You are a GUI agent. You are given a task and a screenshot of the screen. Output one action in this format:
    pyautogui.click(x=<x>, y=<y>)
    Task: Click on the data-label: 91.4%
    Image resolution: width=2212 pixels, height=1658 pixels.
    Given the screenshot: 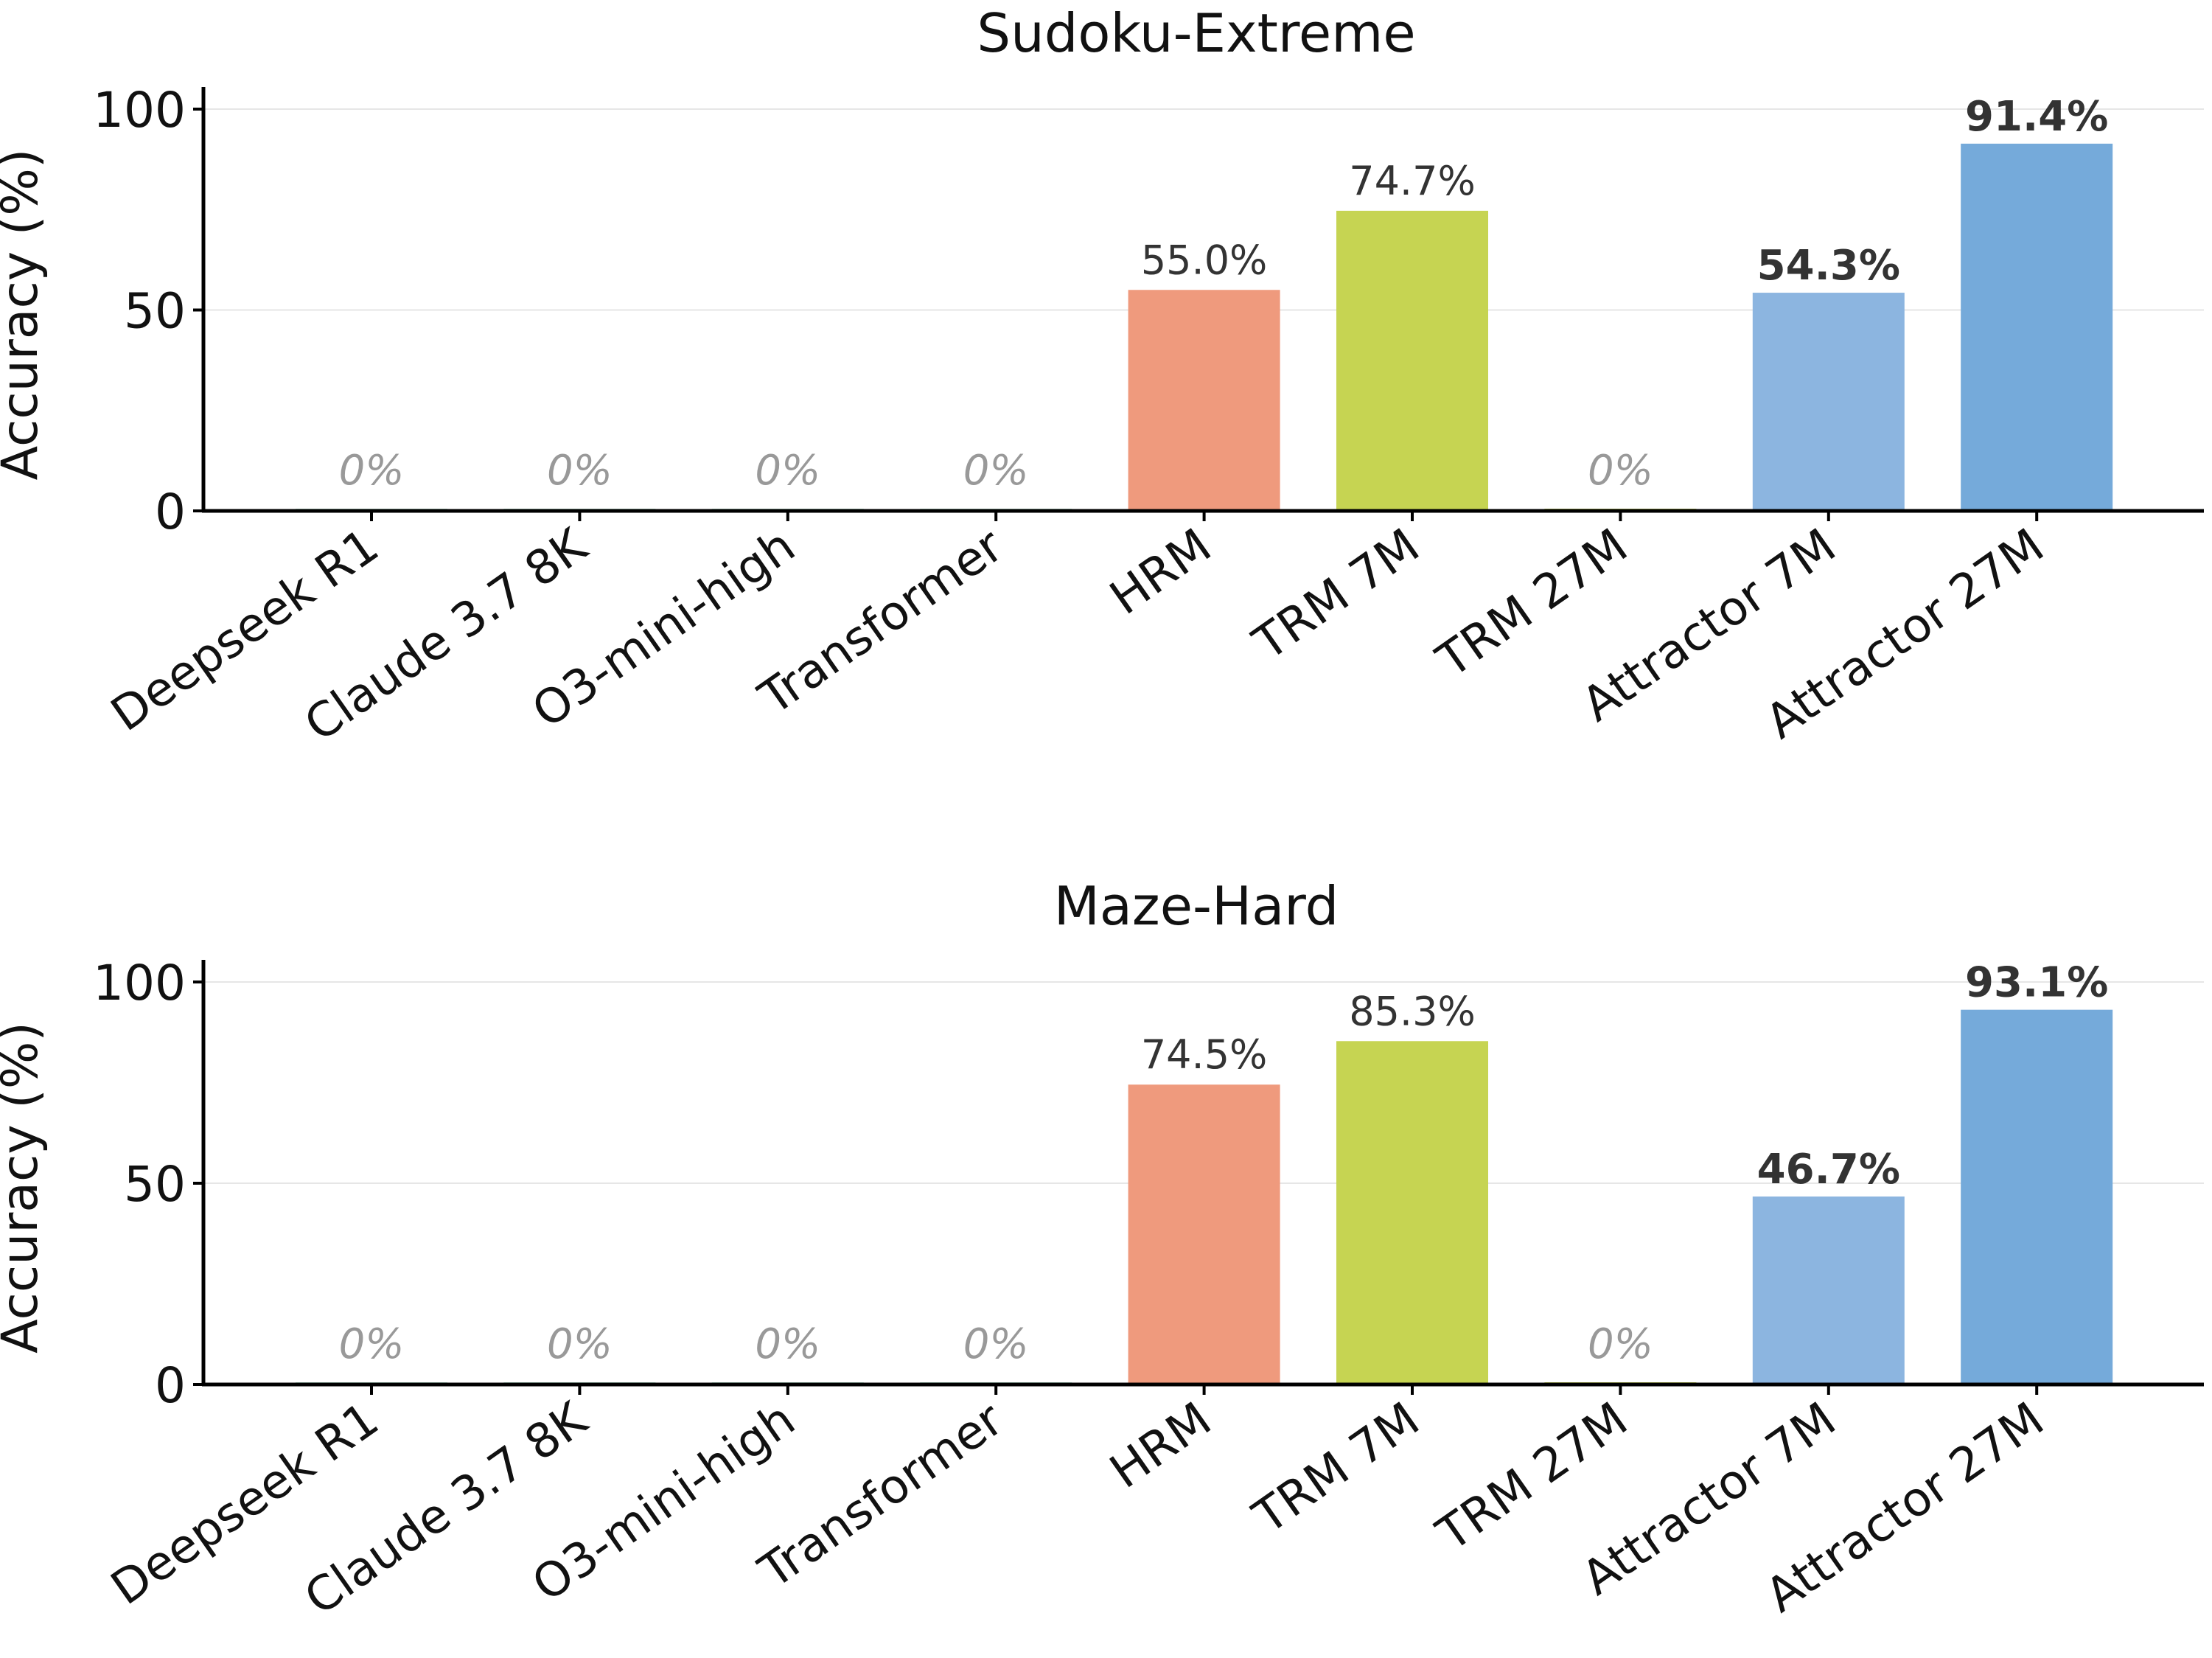 What is the action you would take?
    pyautogui.click(x=2036, y=117)
    